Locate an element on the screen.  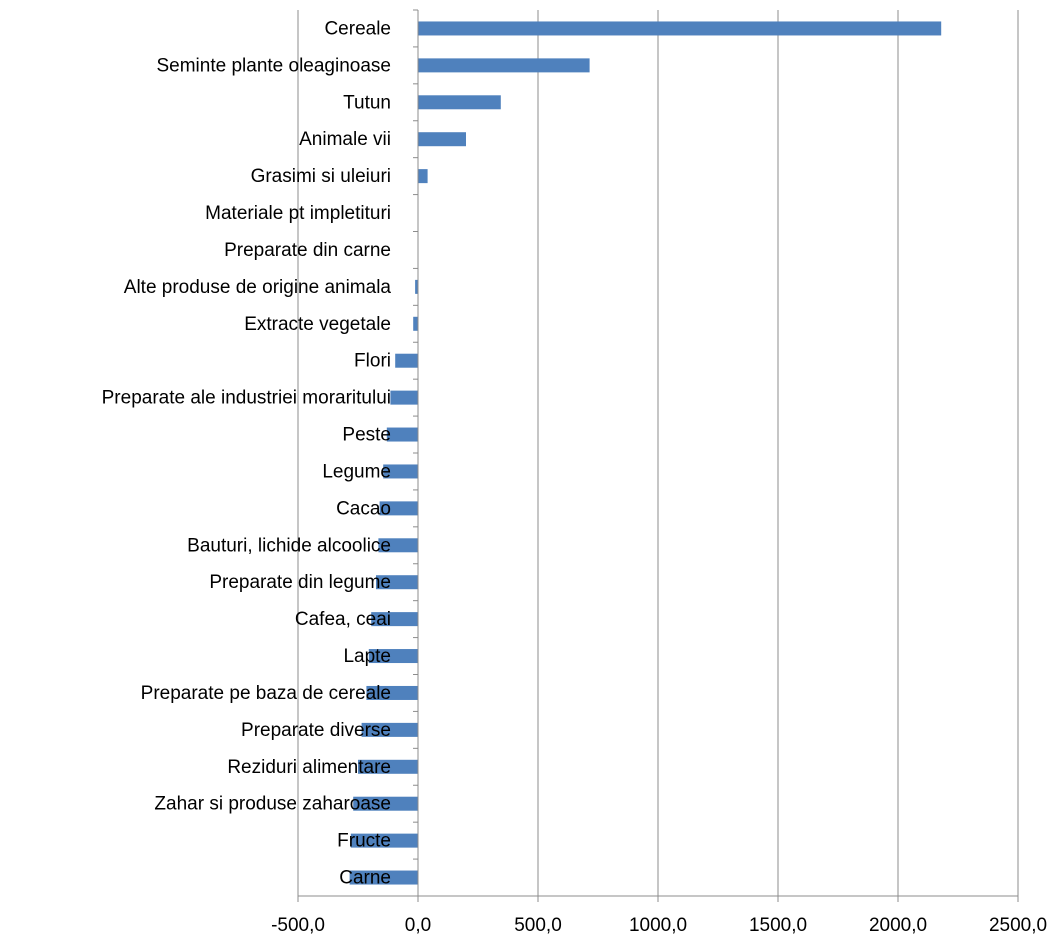
category-label: Zahar si produse zaharoase is located at coordinates (272, 804).